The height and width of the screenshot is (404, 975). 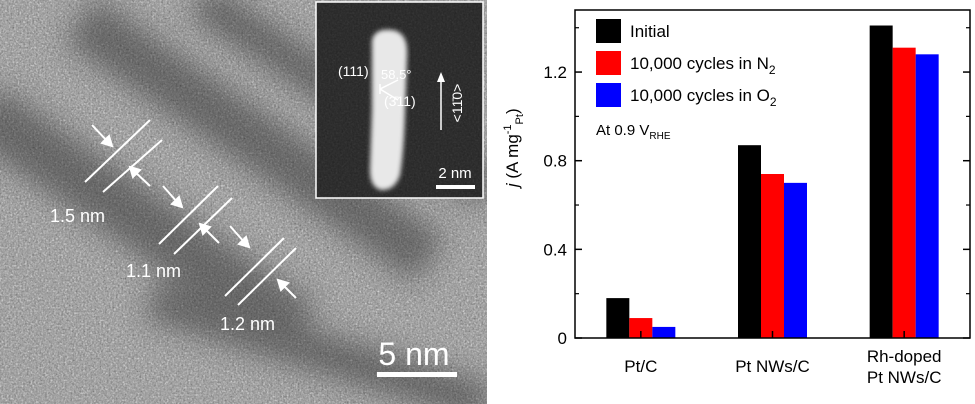 What do you see at coordinates (703, 97) in the screenshot?
I see `legend-label: 10,000 cycles in O2` at bounding box center [703, 97].